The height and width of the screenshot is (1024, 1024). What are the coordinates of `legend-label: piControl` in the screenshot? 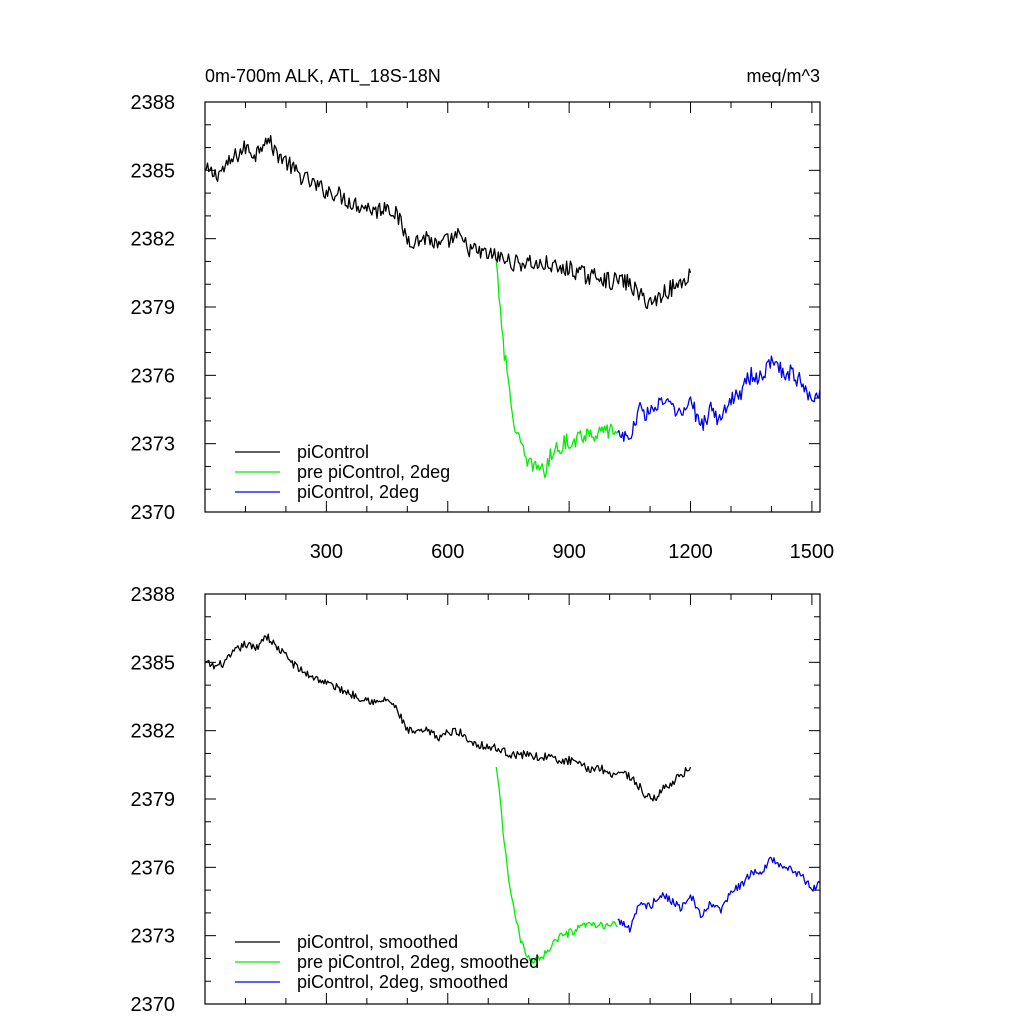 It's located at (333, 452).